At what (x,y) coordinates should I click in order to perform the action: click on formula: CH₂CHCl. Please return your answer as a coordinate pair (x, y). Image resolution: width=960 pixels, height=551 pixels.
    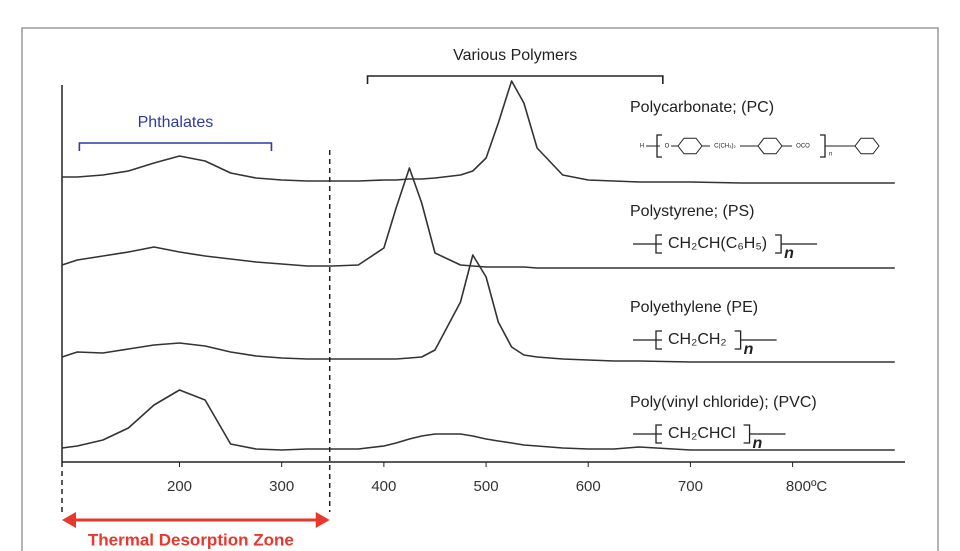
    Looking at the image, I should click on (702, 433).